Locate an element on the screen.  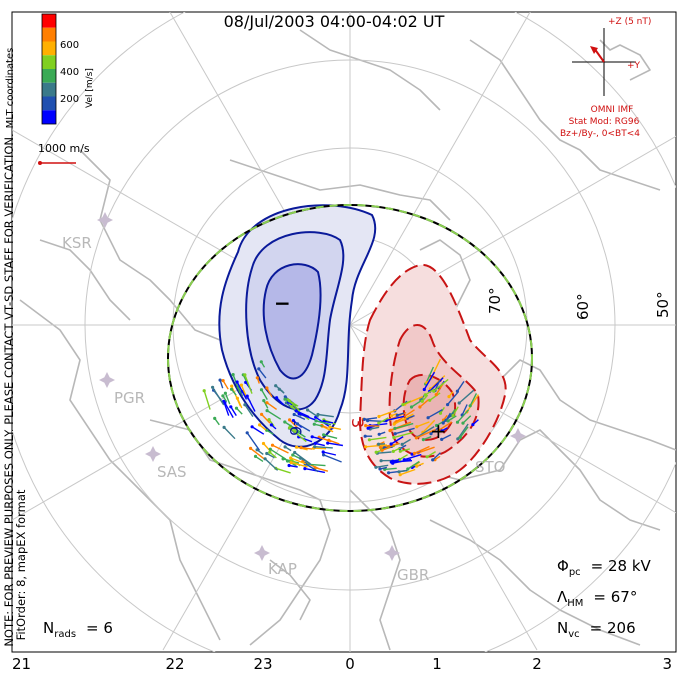
plot-title: 08/Jul/2003 04:00-04:02 UT is located at coordinates (334, 21).